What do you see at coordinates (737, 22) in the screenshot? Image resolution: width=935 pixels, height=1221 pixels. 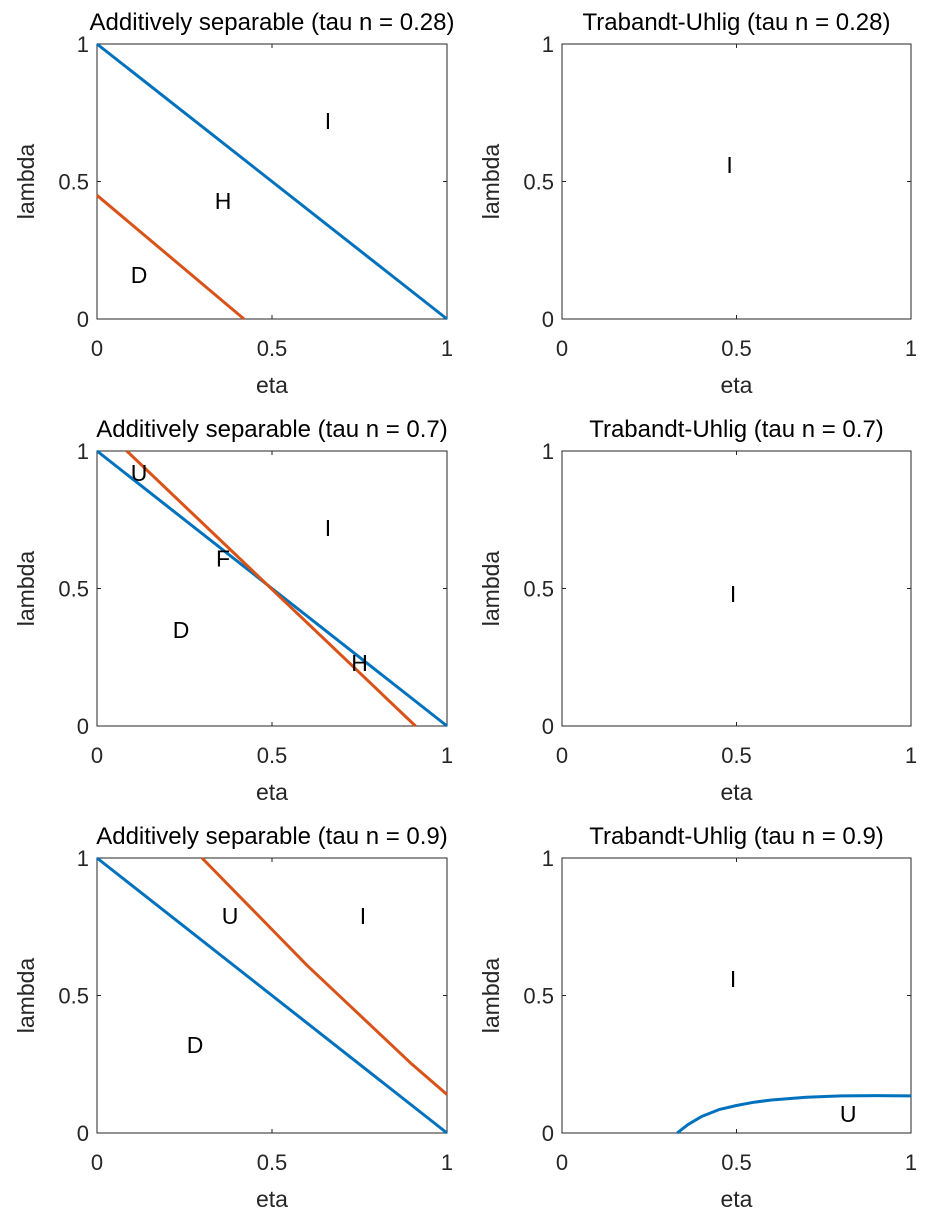 I see `chart-title: Trabandt-Uhlig (tau n = 0.28)` at bounding box center [737, 22].